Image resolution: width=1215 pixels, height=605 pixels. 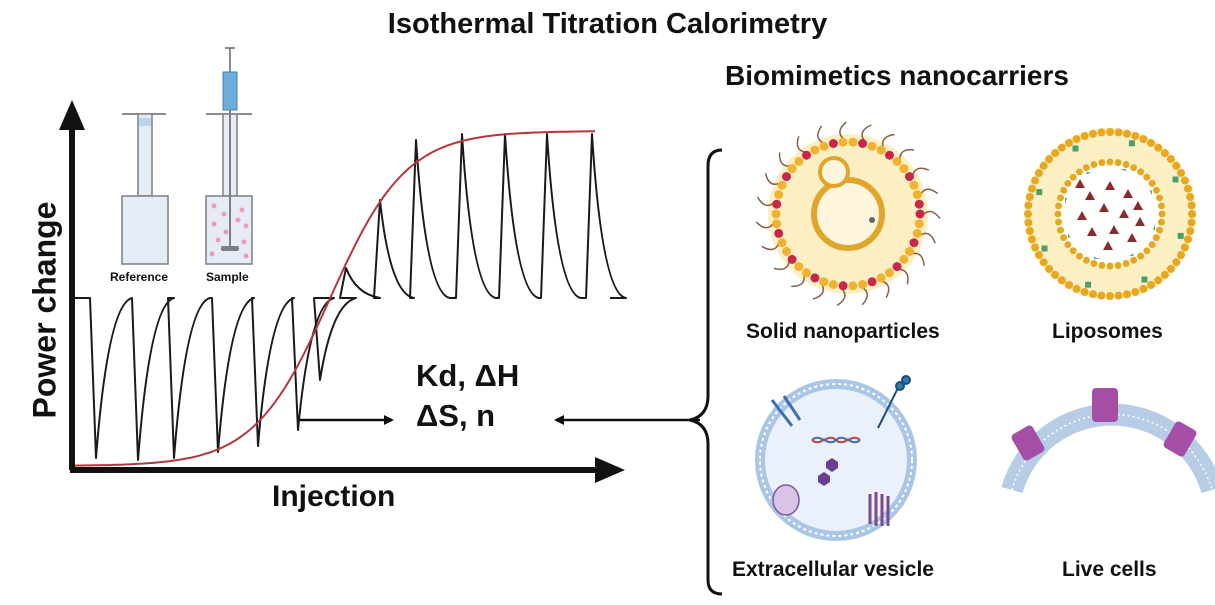 I want to click on liposome-icon, so click(x=1110, y=214).